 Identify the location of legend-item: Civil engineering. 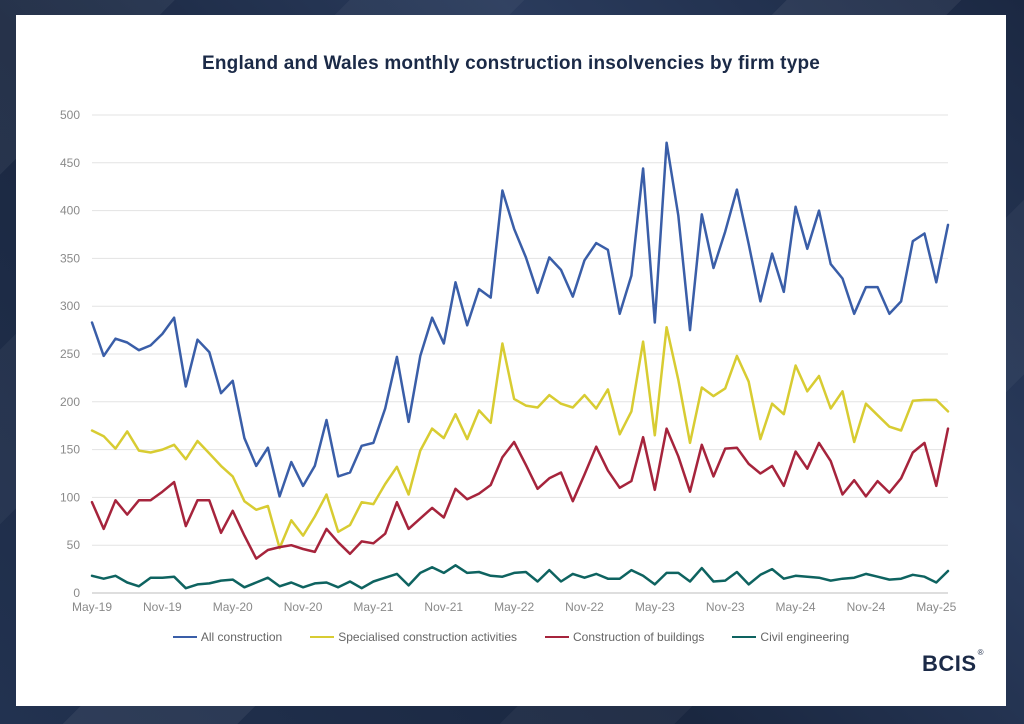
(790, 637).